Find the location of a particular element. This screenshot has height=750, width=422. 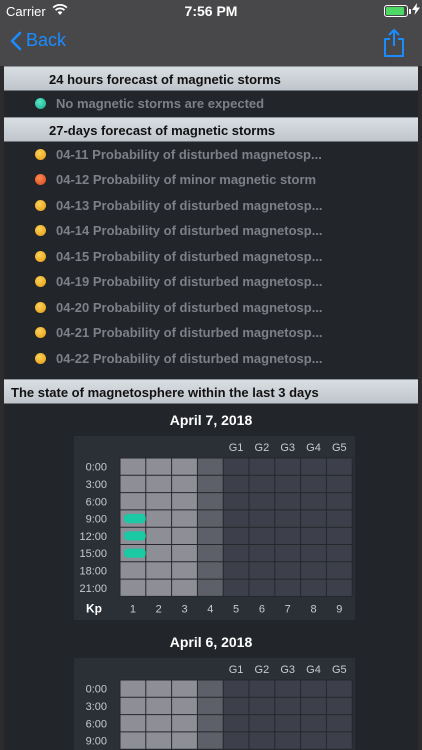

share-button is located at coordinates (394, 45).